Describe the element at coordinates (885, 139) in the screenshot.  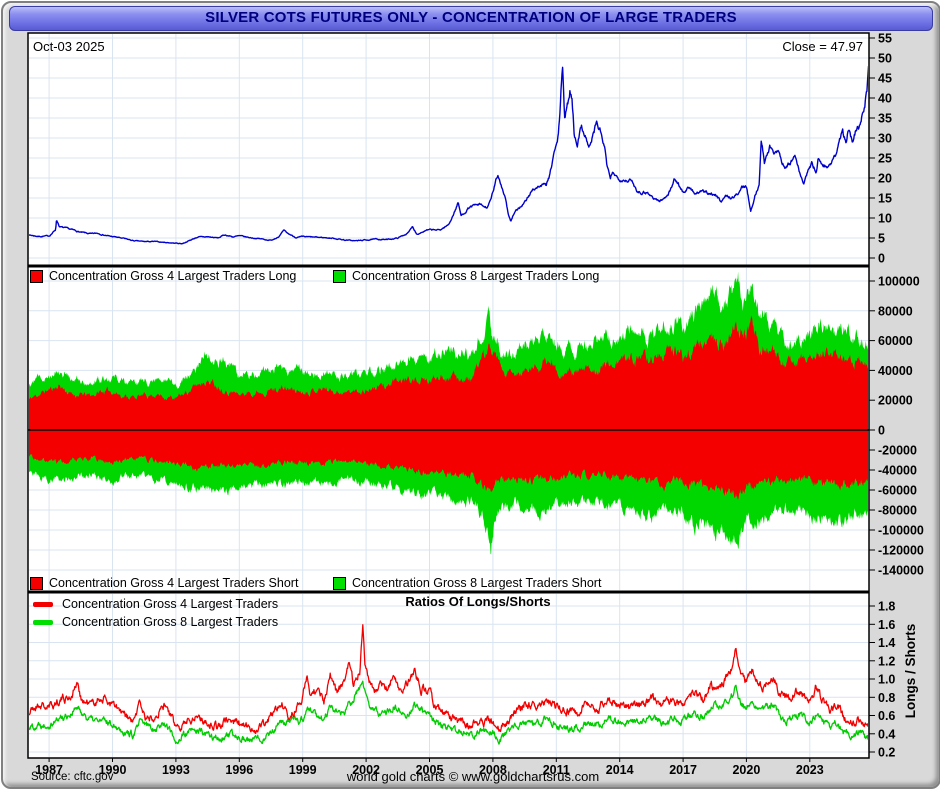
I see `y-tick-label: 30` at that location.